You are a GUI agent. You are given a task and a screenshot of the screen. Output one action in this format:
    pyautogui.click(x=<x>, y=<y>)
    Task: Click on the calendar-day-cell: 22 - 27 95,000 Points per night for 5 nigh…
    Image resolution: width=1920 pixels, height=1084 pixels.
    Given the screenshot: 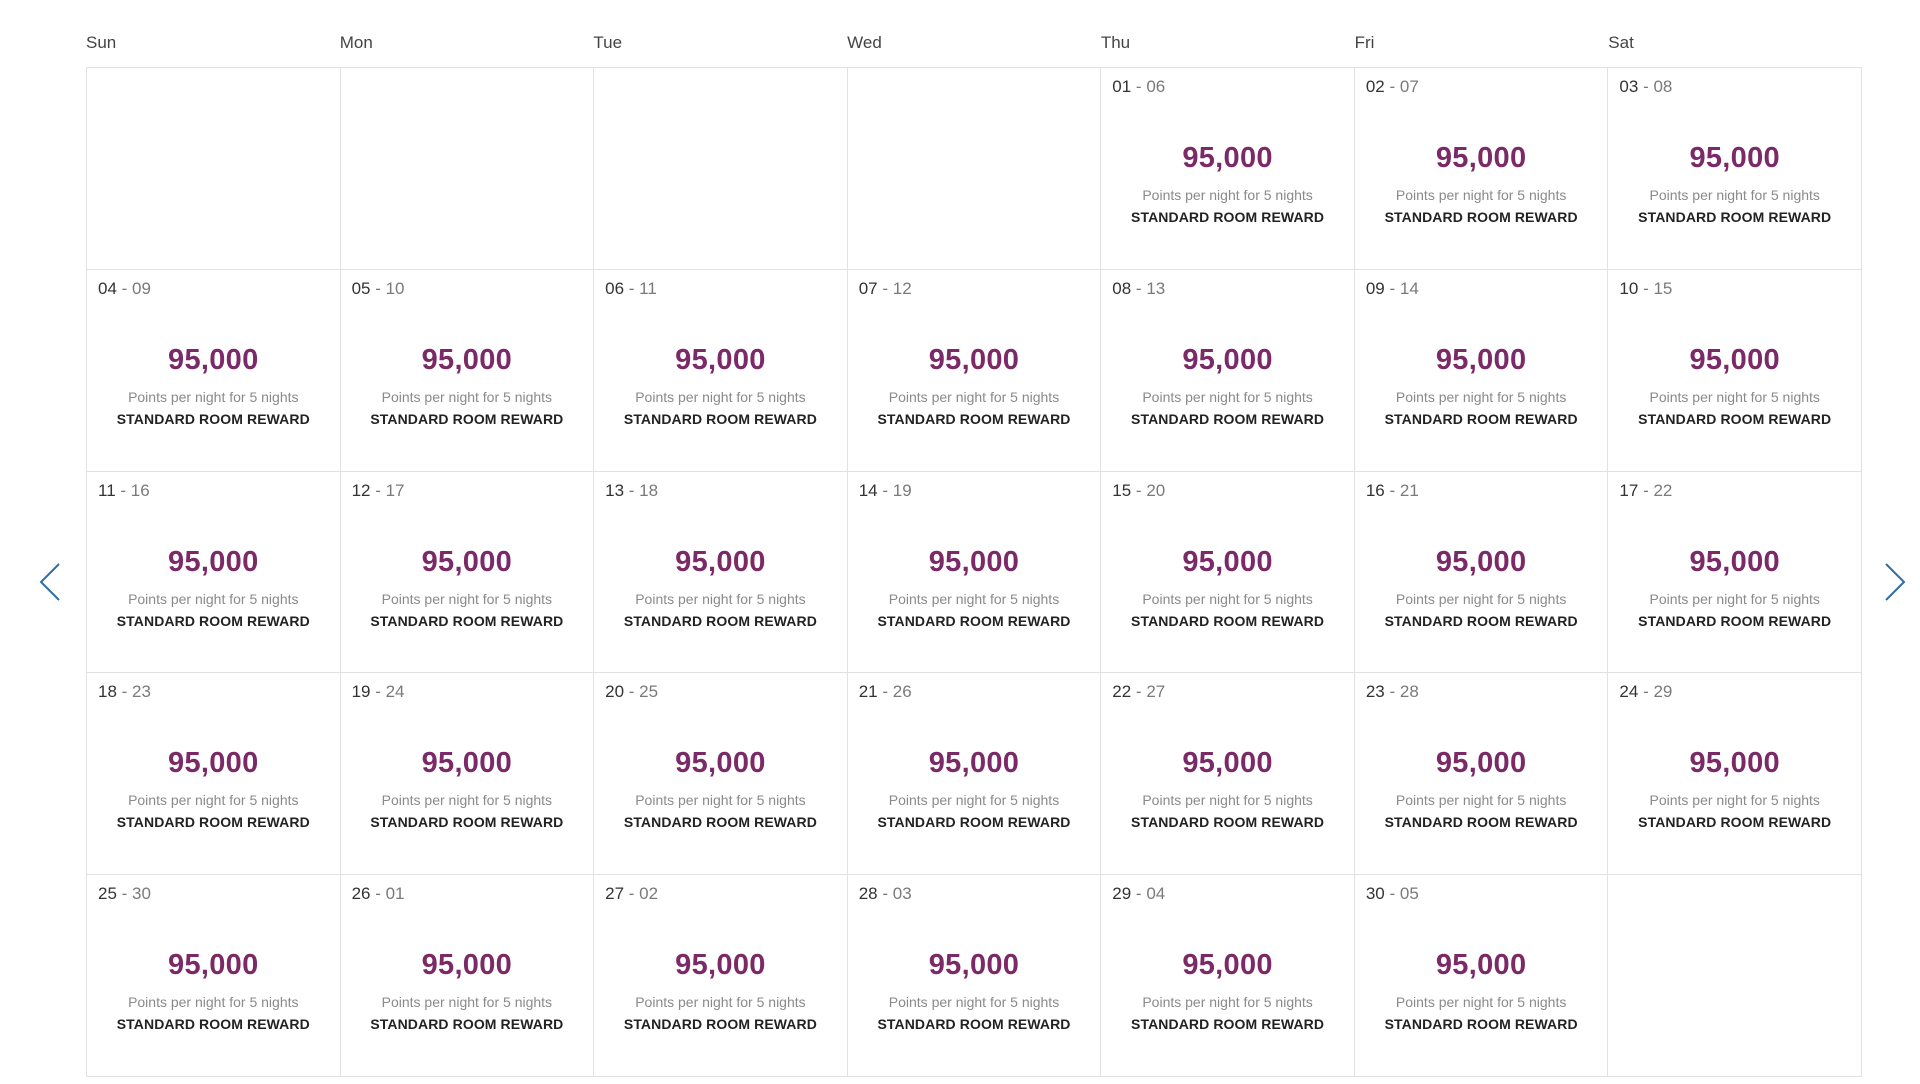 What is the action you would take?
    pyautogui.click(x=1228, y=774)
    